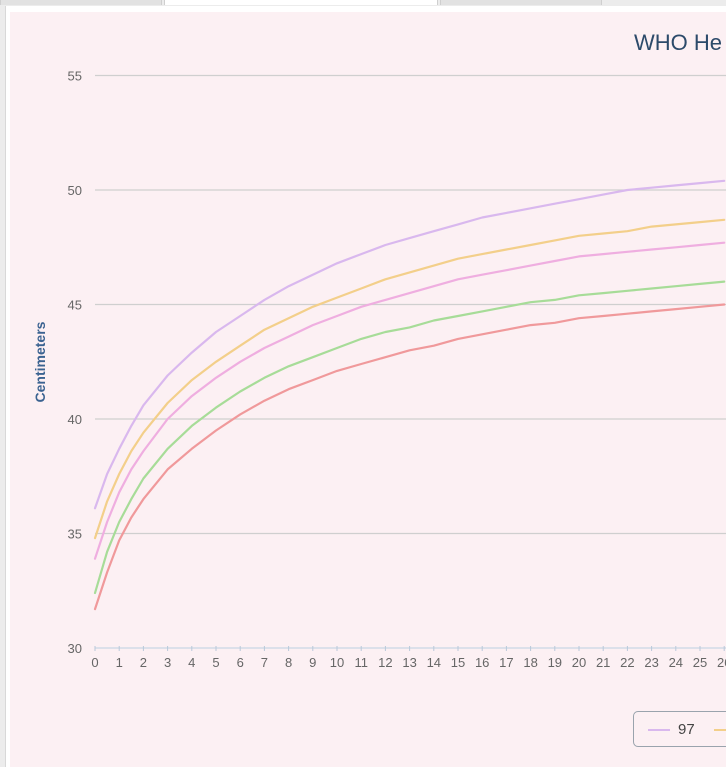  What do you see at coordinates (721, 662) in the screenshot?
I see `x-tick-label: 26` at bounding box center [721, 662].